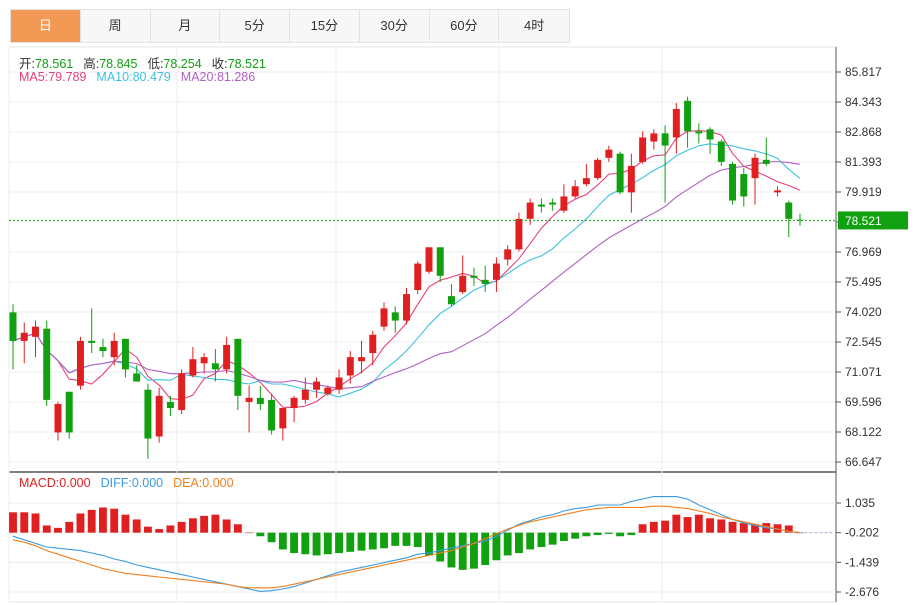  Describe the element at coordinates (863, 72) in the screenshot. I see `price-tick-label-0: 85.817` at that location.